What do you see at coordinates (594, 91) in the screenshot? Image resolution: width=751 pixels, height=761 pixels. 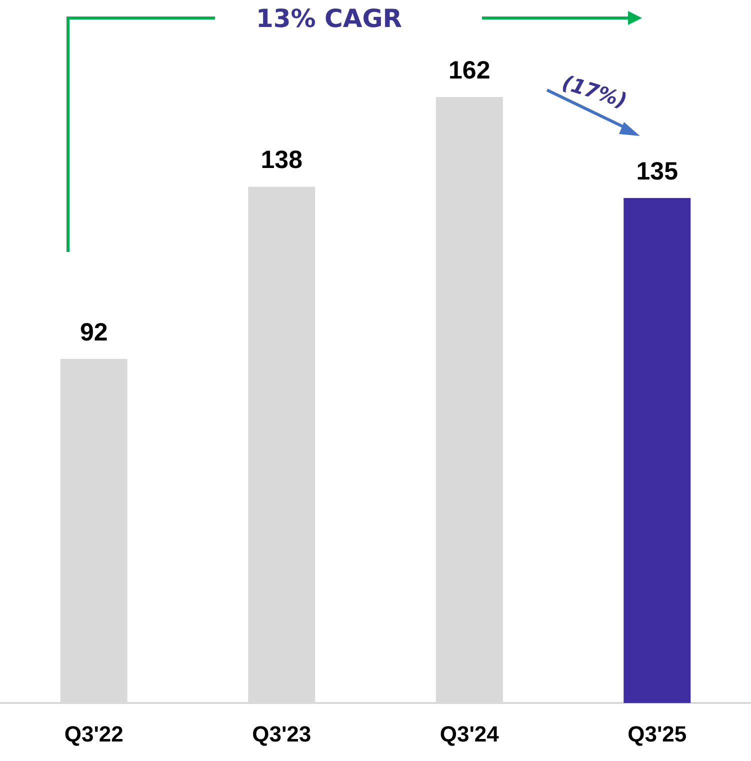 I see `annotation: (17%)` at bounding box center [594, 91].